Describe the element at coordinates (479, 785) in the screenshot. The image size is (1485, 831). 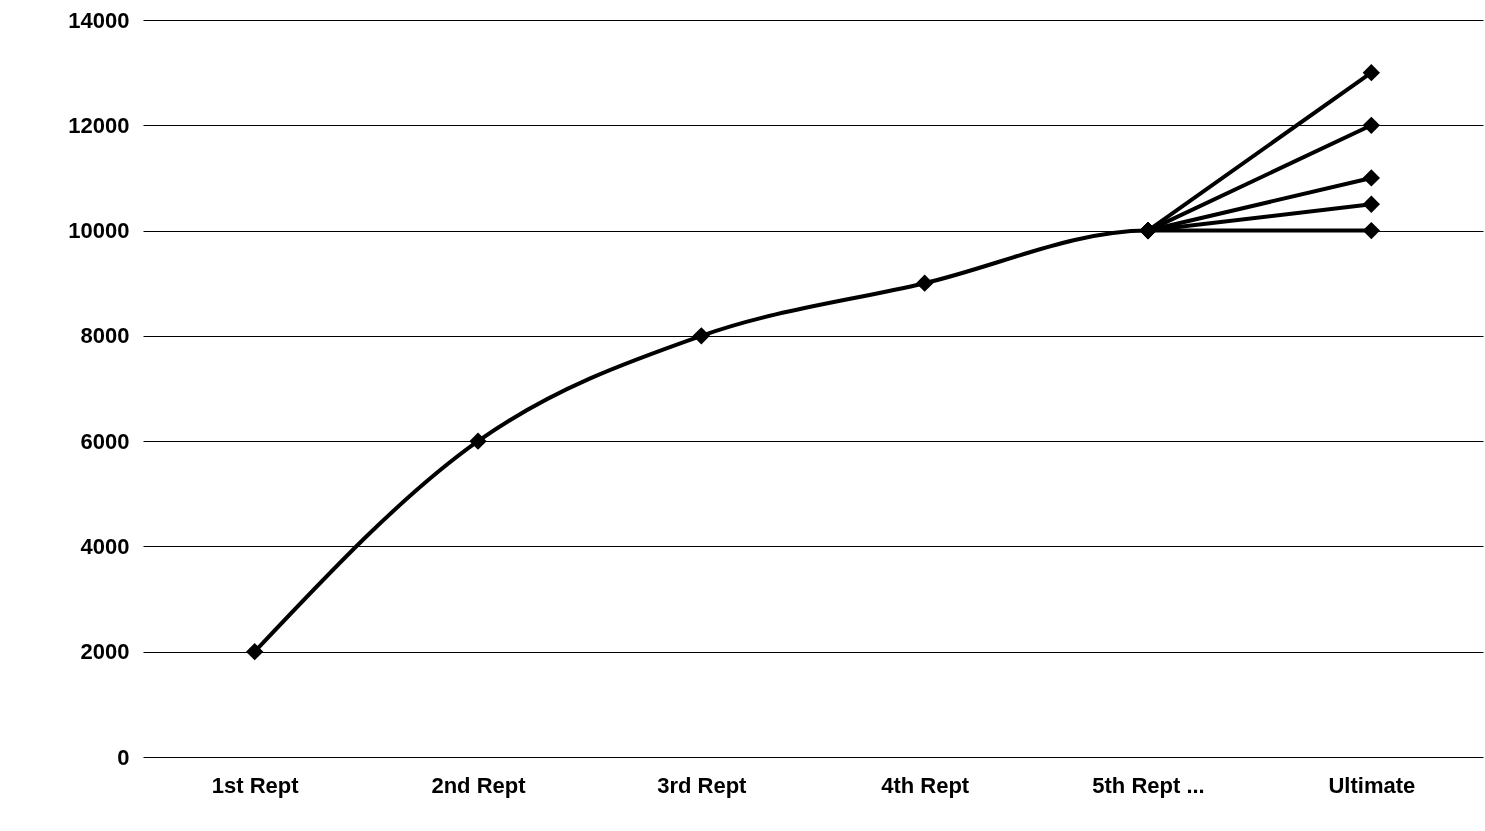
I see `x-tick-label: 2nd Rept` at that location.